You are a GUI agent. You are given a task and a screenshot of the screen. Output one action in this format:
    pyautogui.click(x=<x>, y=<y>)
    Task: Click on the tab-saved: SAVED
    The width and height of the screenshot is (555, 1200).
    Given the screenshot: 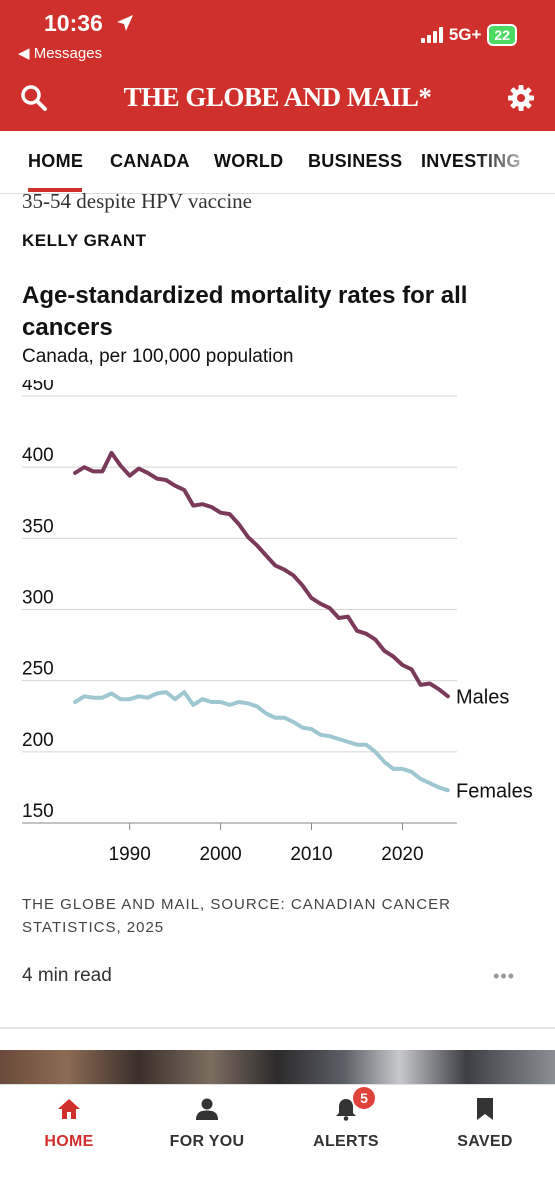 What is the action you would take?
    pyautogui.click(x=485, y=1142)
    